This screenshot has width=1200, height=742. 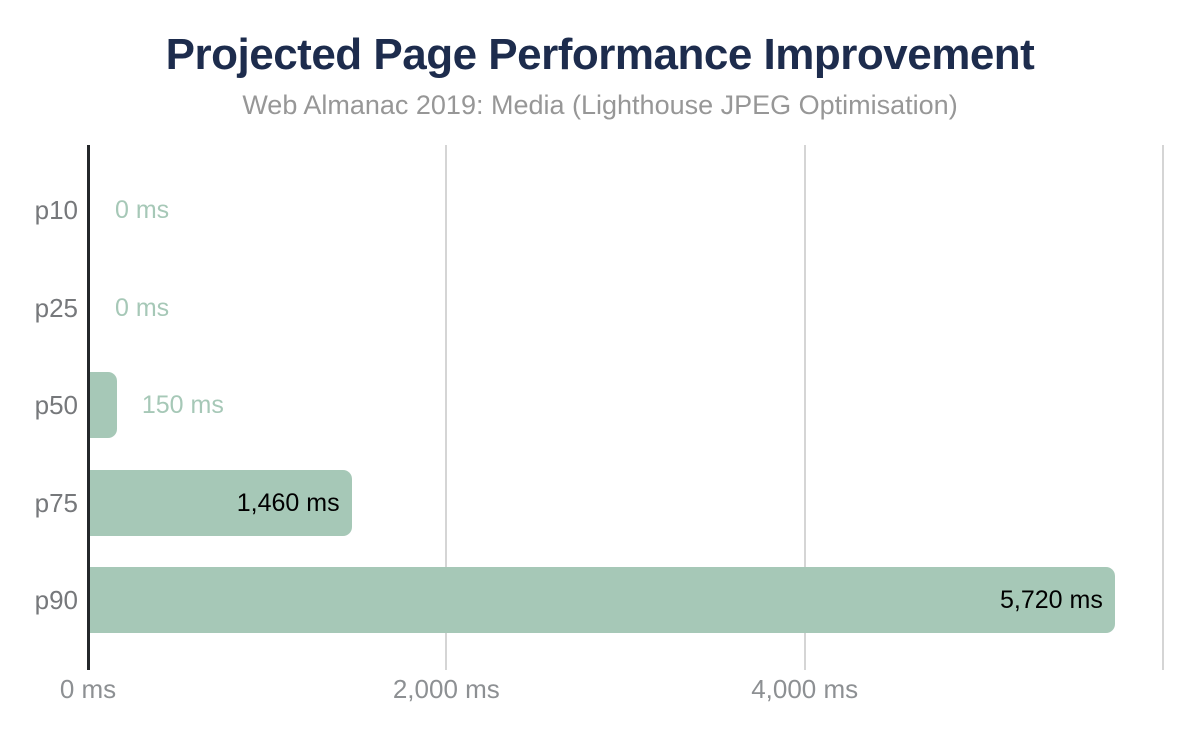 What do you see at coordinates (221, 502) in the screenshot?
I see `bar-p75` at bounding box center [221, 502].